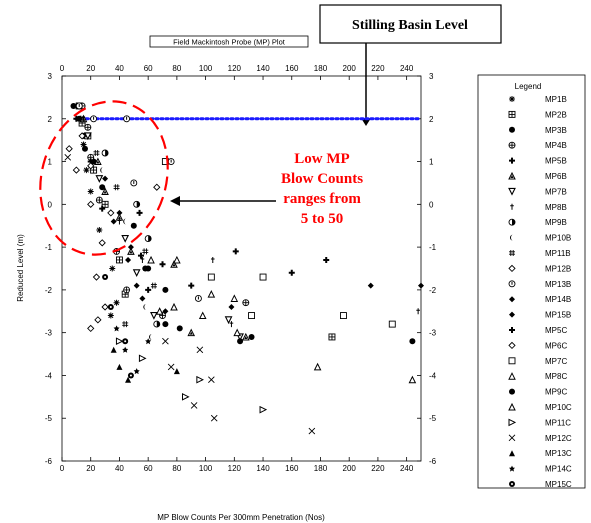 The width and height of the screenshot is (591, 523). What do you see at coordinates (119, 232) in the screenshot?
I see `series-mp6c` at bounding box center [119, 232].